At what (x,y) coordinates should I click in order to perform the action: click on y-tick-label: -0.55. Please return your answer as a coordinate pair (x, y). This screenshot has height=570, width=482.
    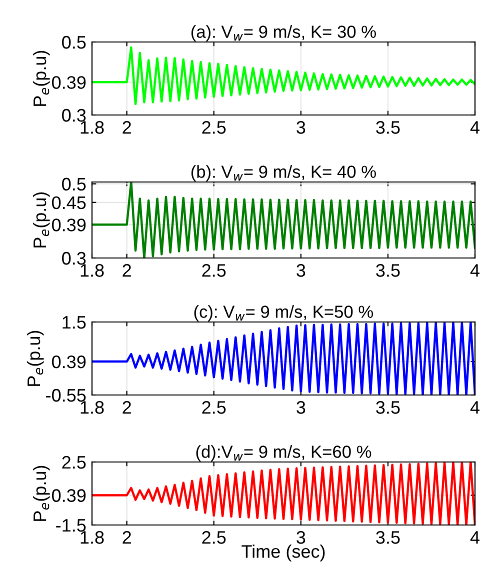
    Looking at the image, I should click on (66, 395).